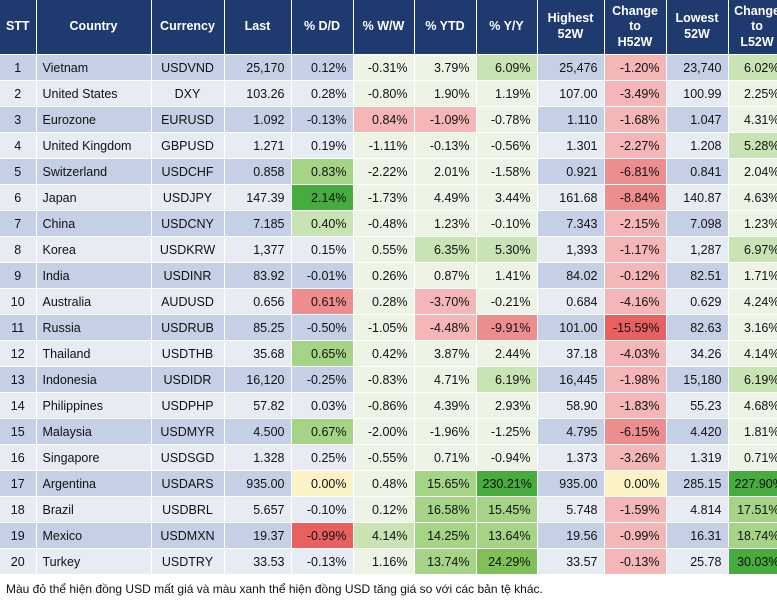 This screenshot has height=602, width=777. What do you see at coordinates (635, 431) in the screenshot?
I see `cell-ch: -6.15%` at bounding box center [635, 431].